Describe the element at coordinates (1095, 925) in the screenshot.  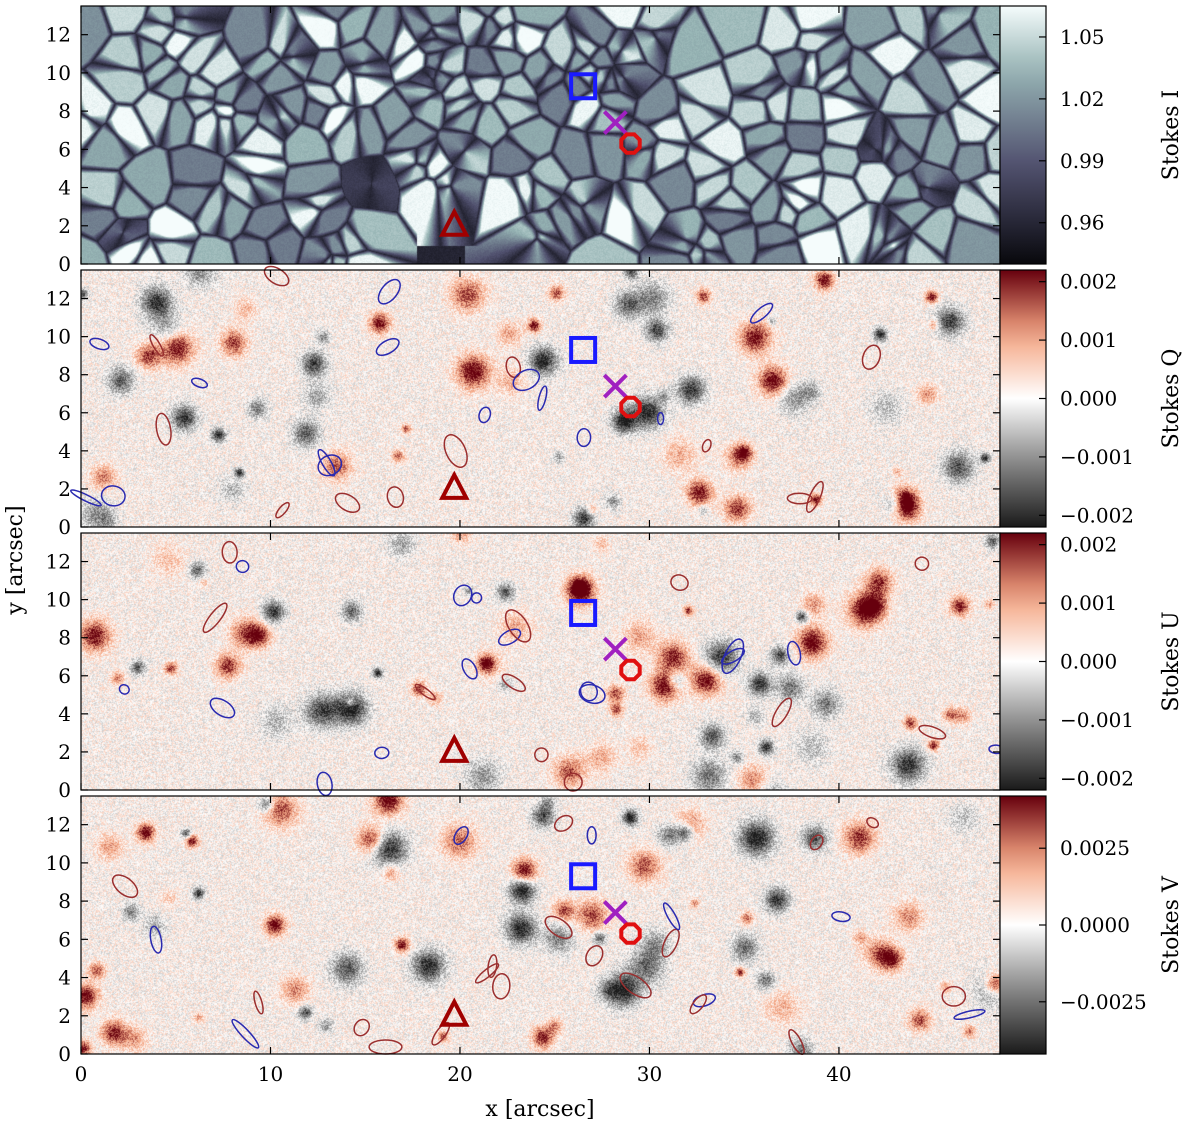
I see `colorbar-tick-label: 0.0000` at that location.